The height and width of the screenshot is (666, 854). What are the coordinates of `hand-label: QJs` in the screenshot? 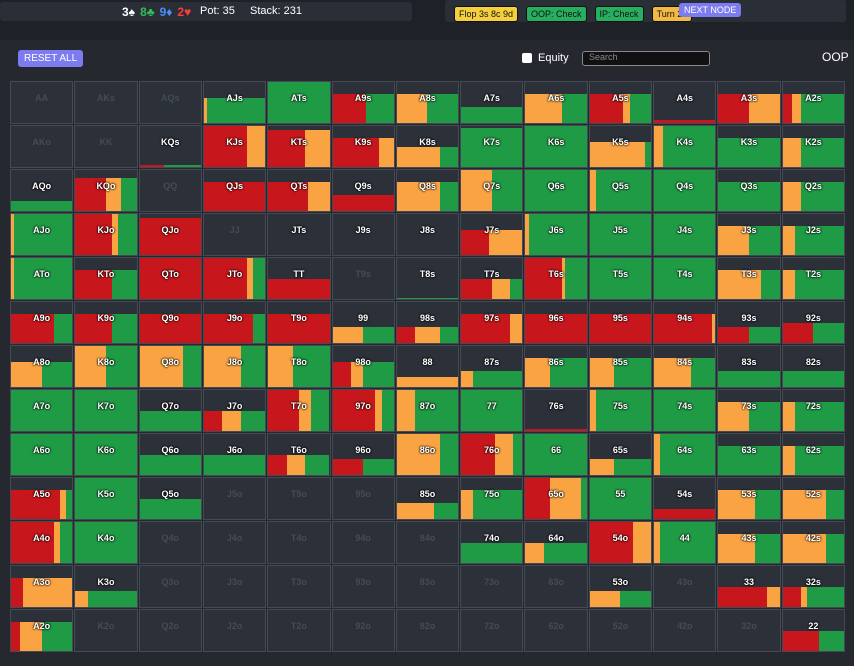 It's located at (235, 186).